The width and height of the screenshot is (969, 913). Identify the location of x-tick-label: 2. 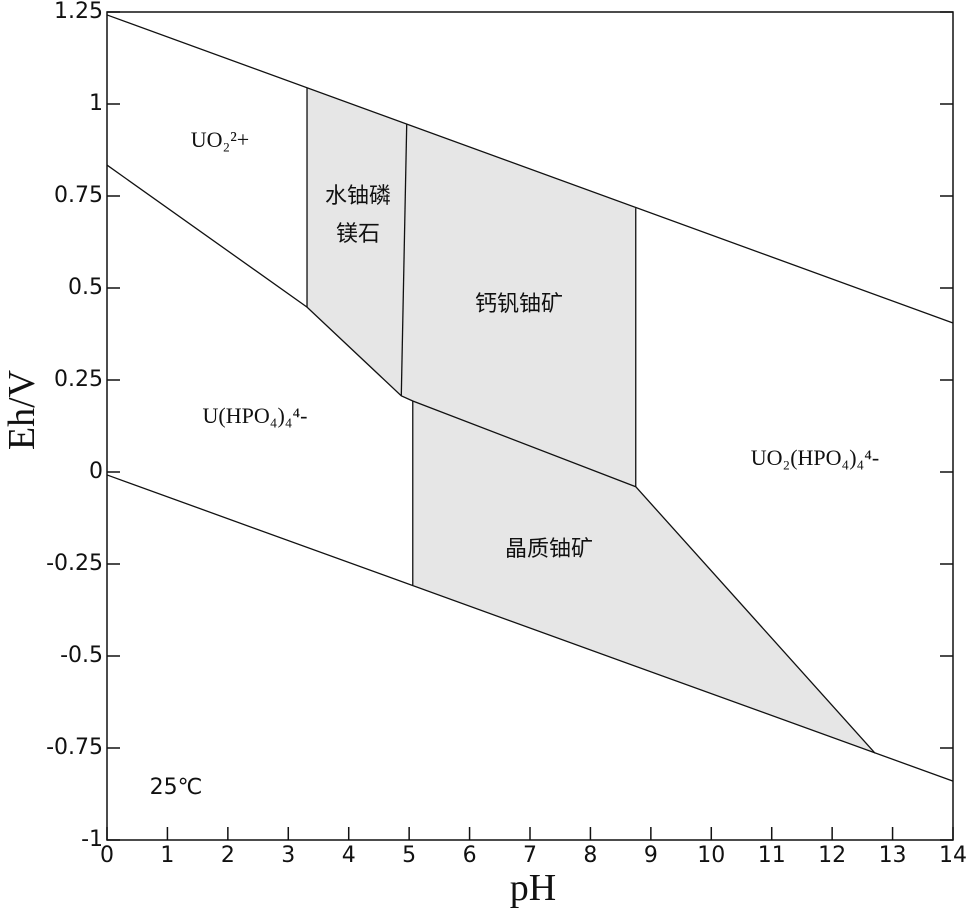
(228, 855).